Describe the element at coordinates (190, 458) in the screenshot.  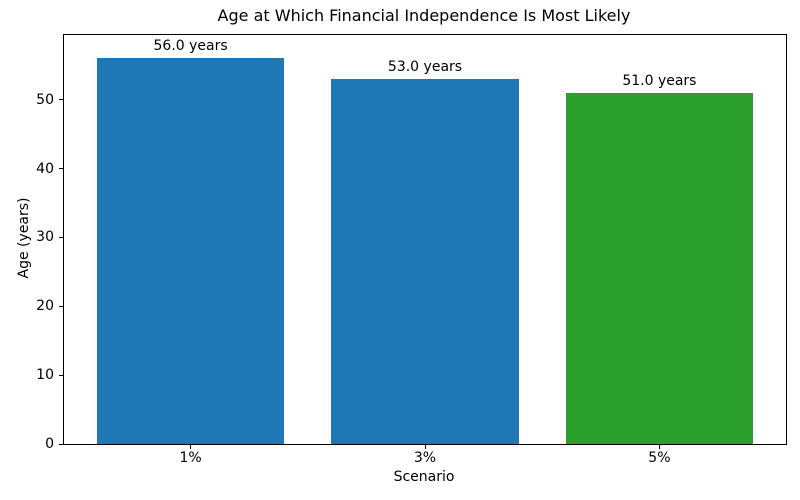
I see `x-tick-label: 1%` at that location.